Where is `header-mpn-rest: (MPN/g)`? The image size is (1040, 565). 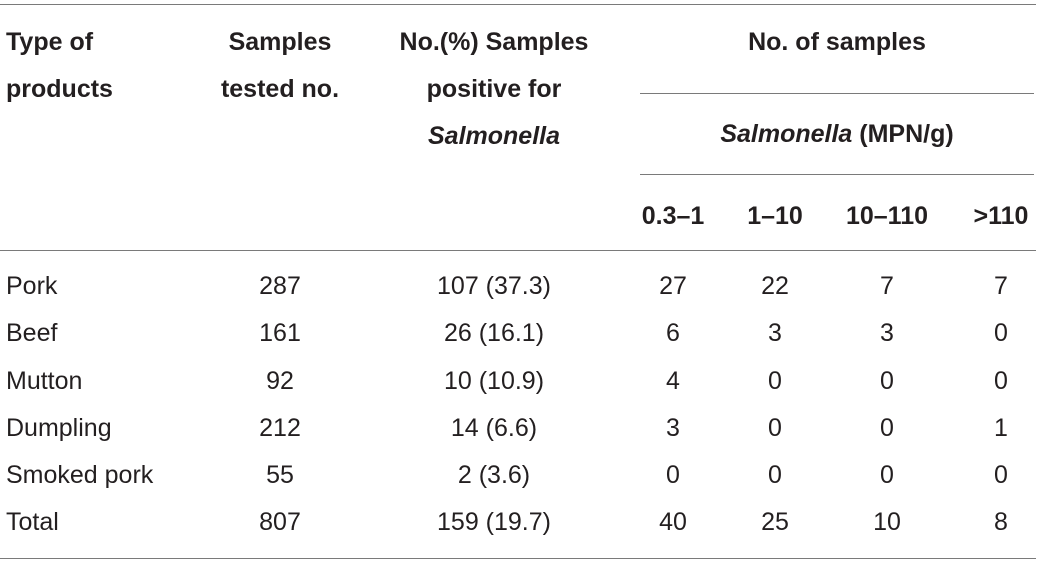 header-mpn-rest: (MPN/g) is located at coordinates (903, 134).